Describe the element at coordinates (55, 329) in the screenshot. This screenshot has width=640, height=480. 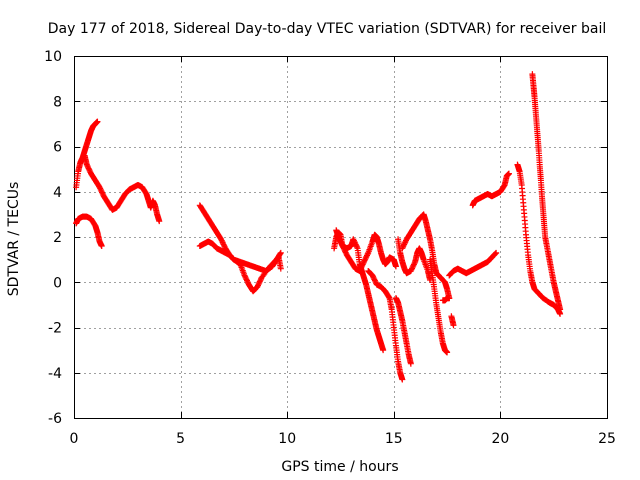
I see `y-tick-label: -2` at that location.